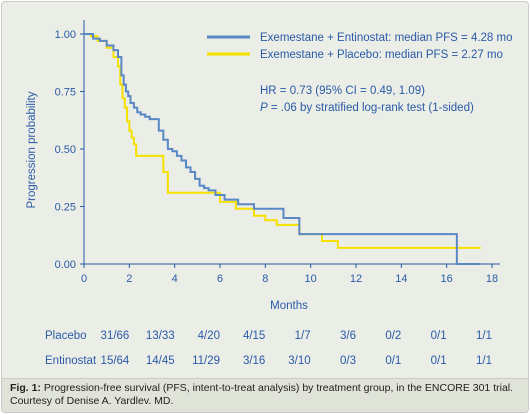  I want to click on hazard-ratio-text: HR = 0.73 (95% CI = 0.49, 1.09), so click(342, 91).